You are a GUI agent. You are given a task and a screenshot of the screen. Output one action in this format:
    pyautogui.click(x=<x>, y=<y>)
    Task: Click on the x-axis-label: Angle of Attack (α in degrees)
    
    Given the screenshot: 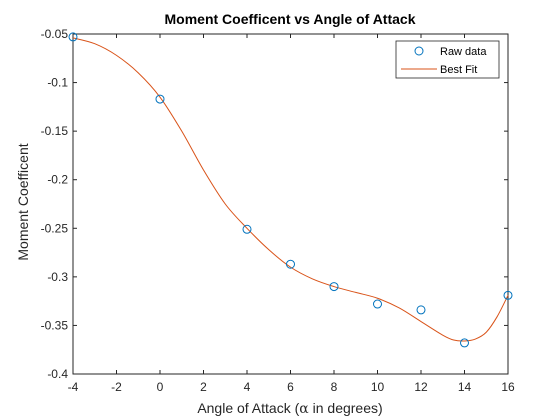 What is the action you would take?
    pyautogui.click(x=289, y=408)
    